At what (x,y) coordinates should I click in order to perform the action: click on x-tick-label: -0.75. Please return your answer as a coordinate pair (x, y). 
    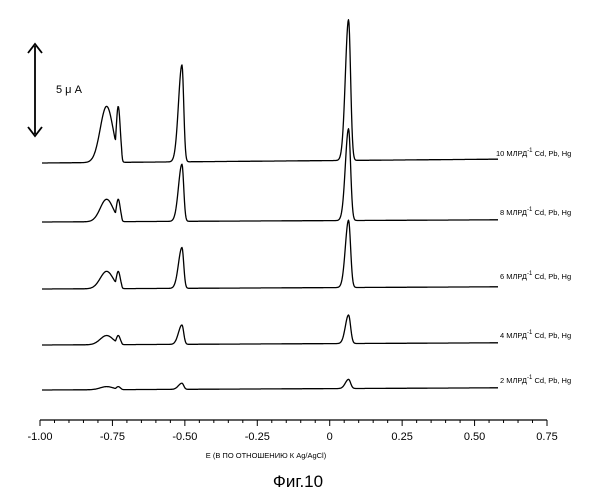
    Looking at the image, I should click on (112, 437).